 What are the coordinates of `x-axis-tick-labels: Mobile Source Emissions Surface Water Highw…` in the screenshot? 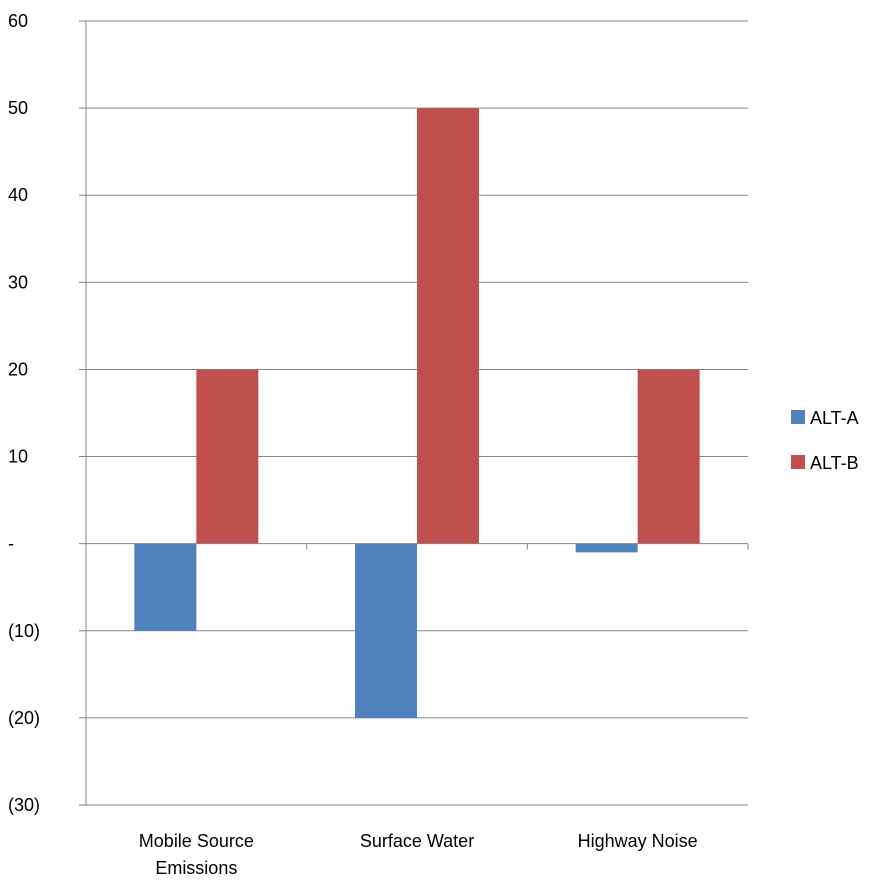 It's located at (418, 854).